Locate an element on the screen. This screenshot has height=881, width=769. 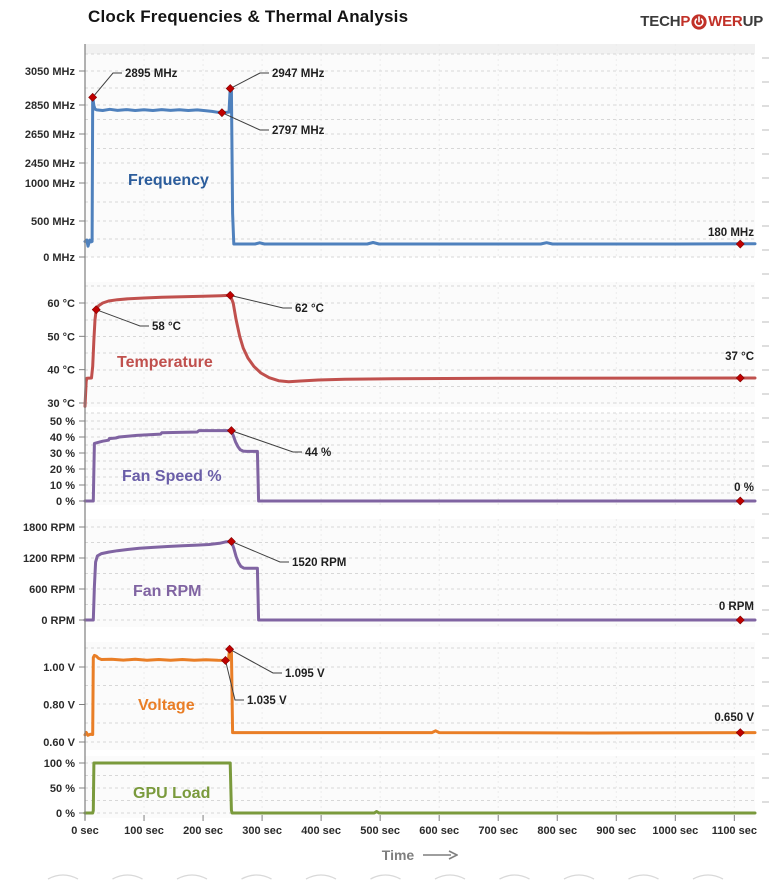
chart-label: Voltage is located at coordinates (166, 705).